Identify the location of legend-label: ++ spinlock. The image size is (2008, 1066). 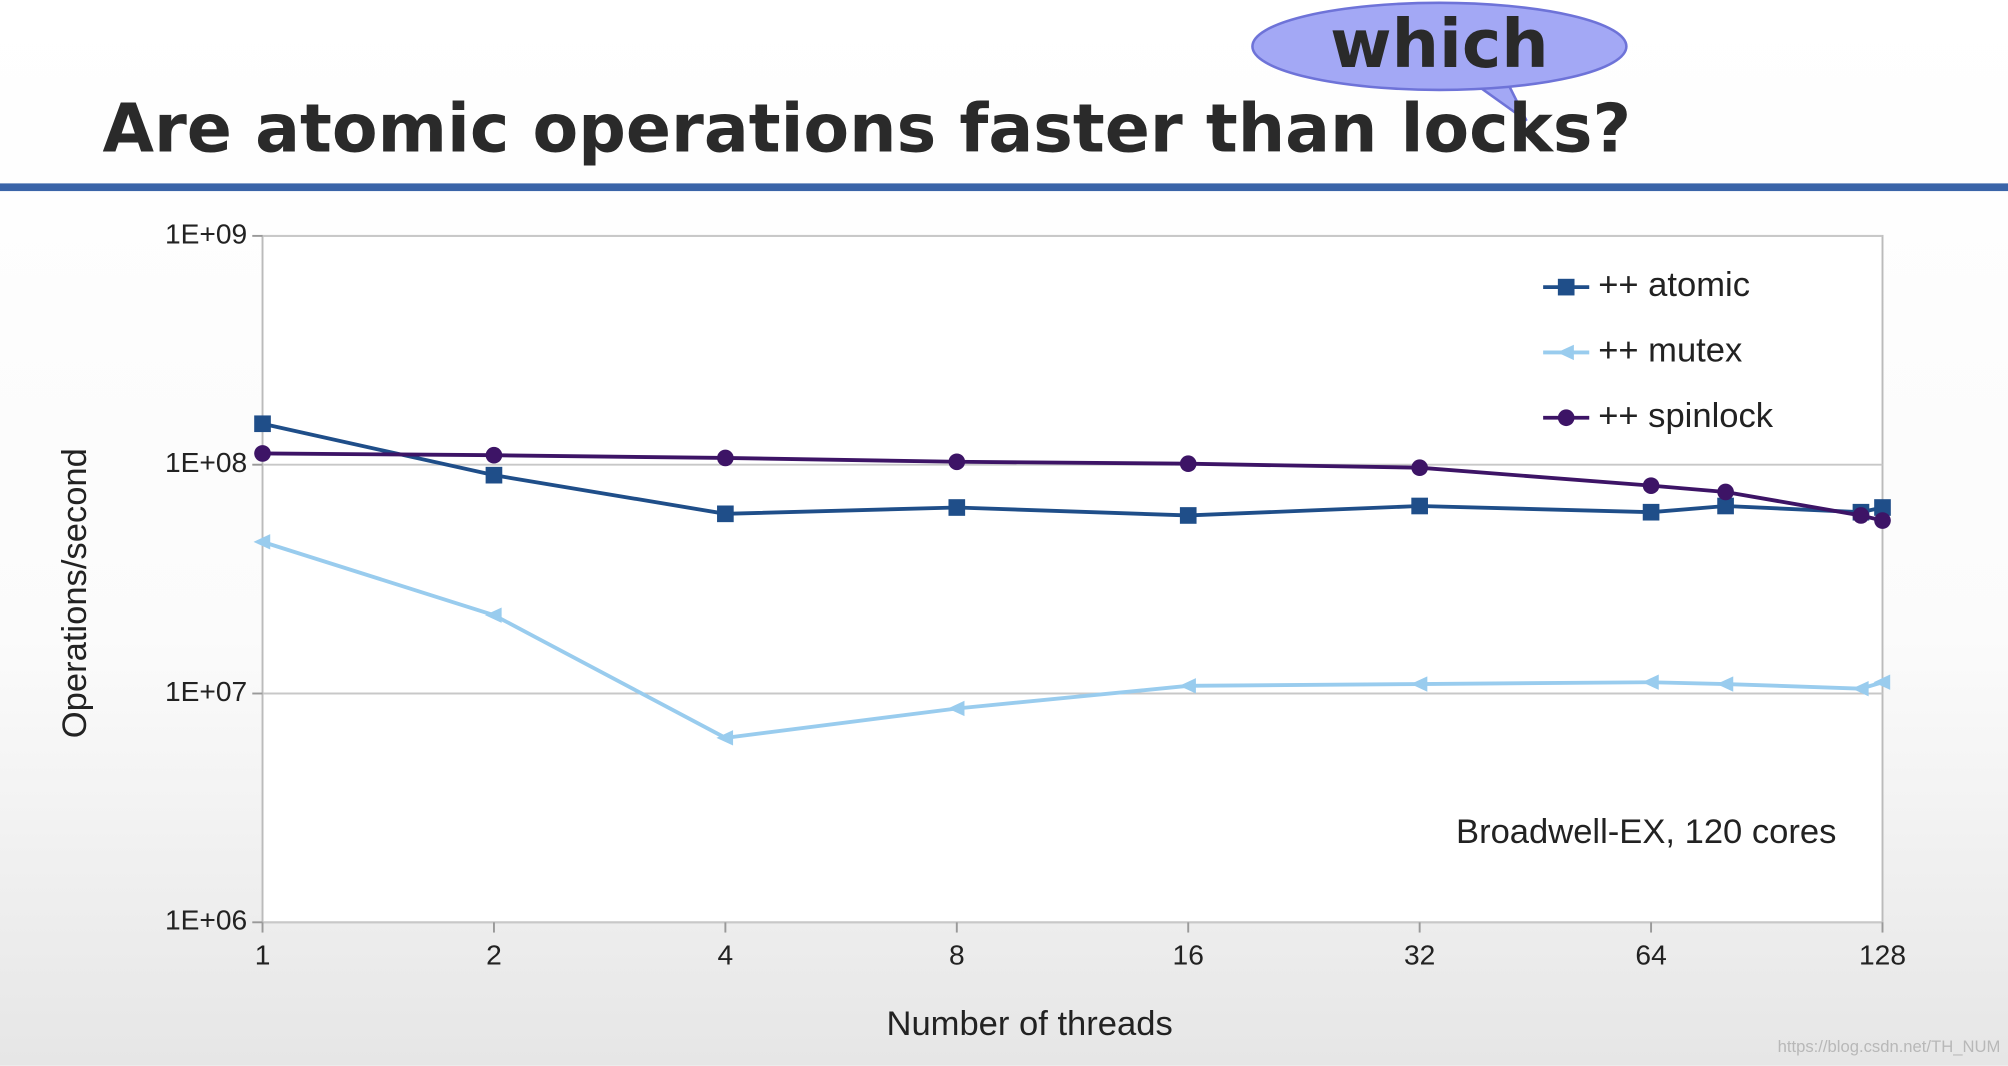
(1686, 416).